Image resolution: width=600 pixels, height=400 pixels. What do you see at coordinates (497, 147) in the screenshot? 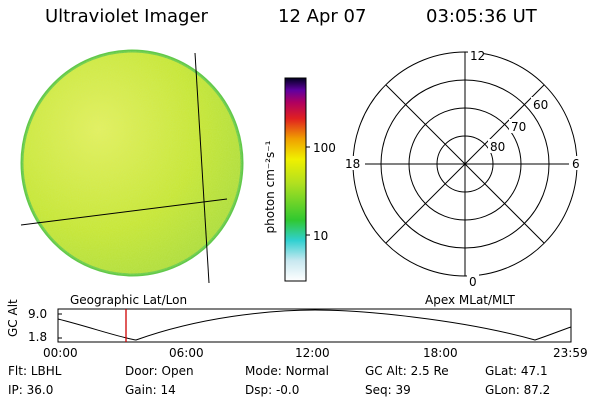
I see `mlat-label-80: 80` at bounding box center [497, 147].